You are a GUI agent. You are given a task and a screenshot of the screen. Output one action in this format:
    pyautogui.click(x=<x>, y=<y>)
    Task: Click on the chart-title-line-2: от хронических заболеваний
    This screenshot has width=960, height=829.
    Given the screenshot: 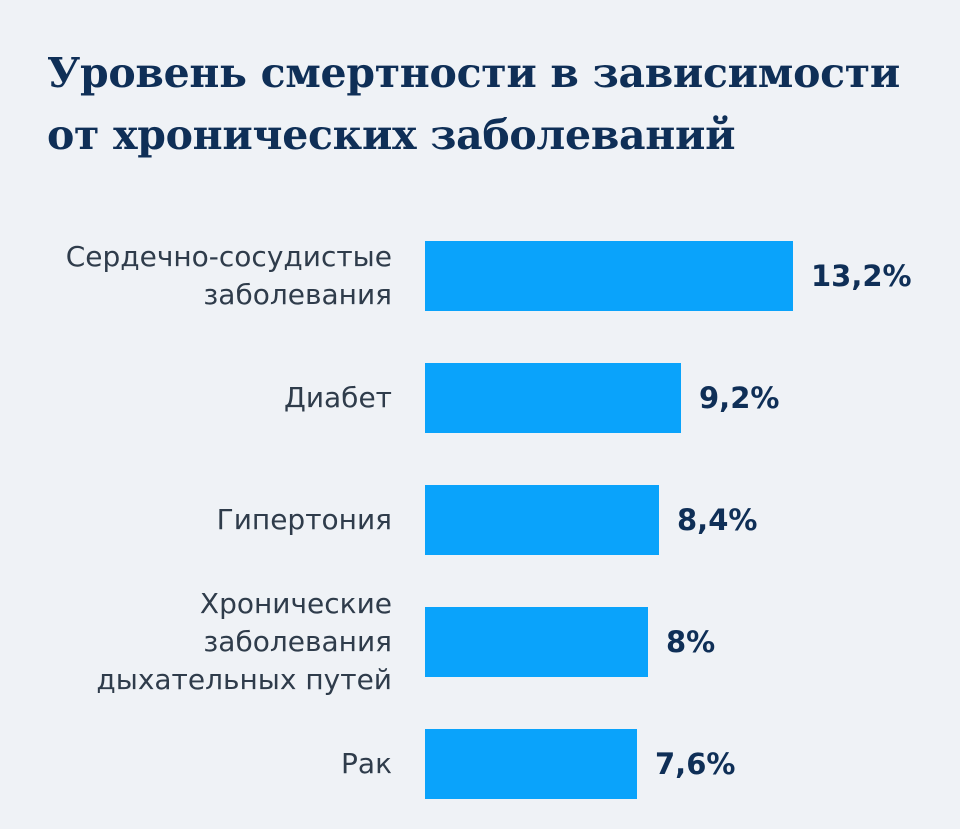 What is the action you would take?
    pyautogui.click(x=391, y=135)
    